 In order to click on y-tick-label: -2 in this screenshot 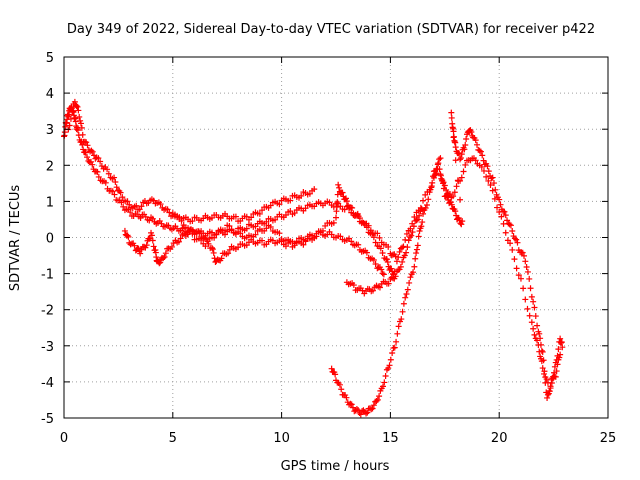, I will do `click(47, 311)`.